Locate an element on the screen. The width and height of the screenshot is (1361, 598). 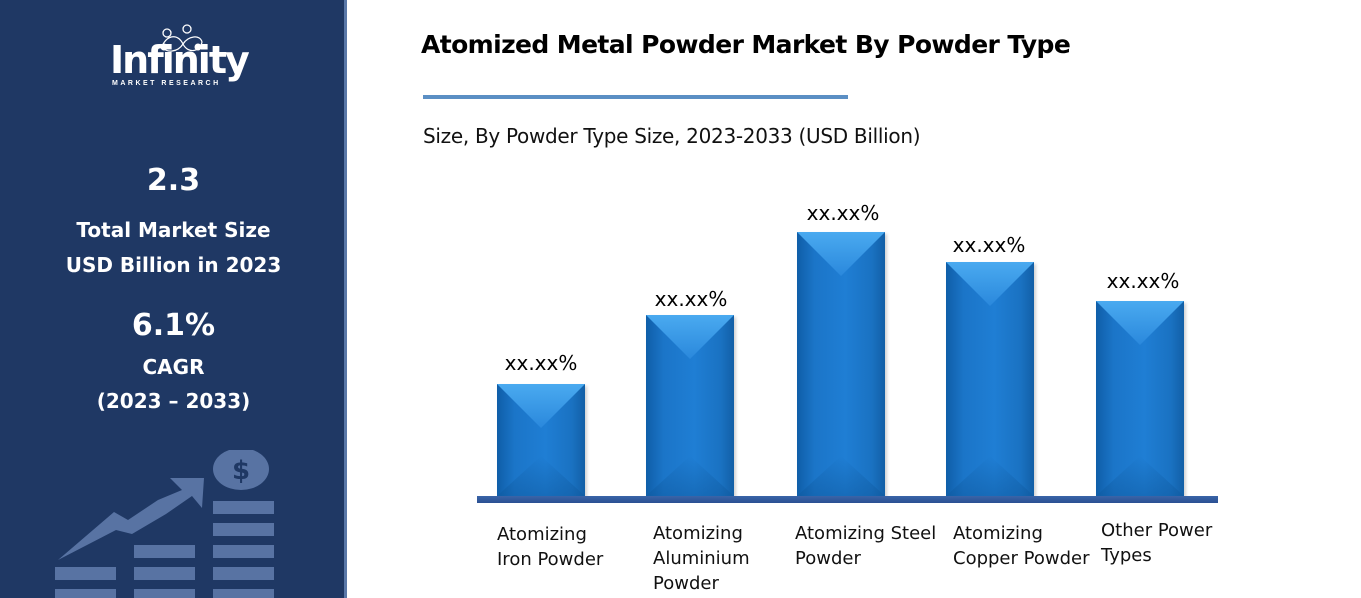
x-axis-baseline is located at coordinates (847, 499).